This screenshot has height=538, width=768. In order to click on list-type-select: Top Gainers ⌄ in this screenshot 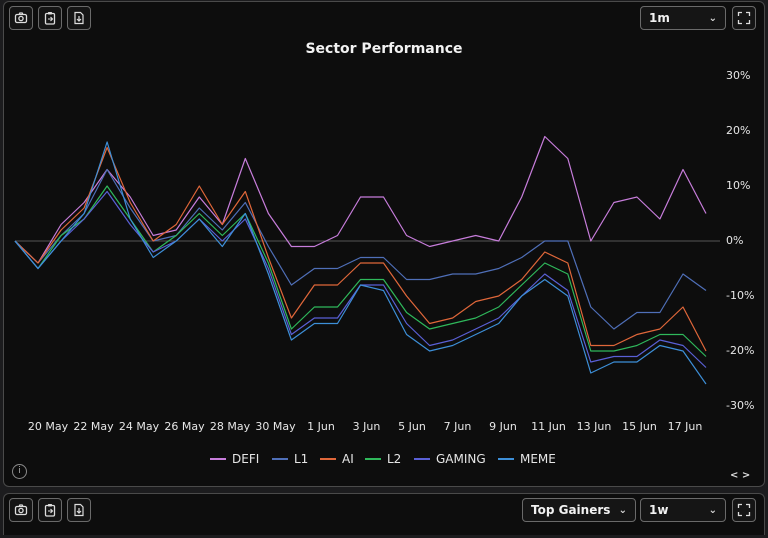, I will do `click(579, 510)`.